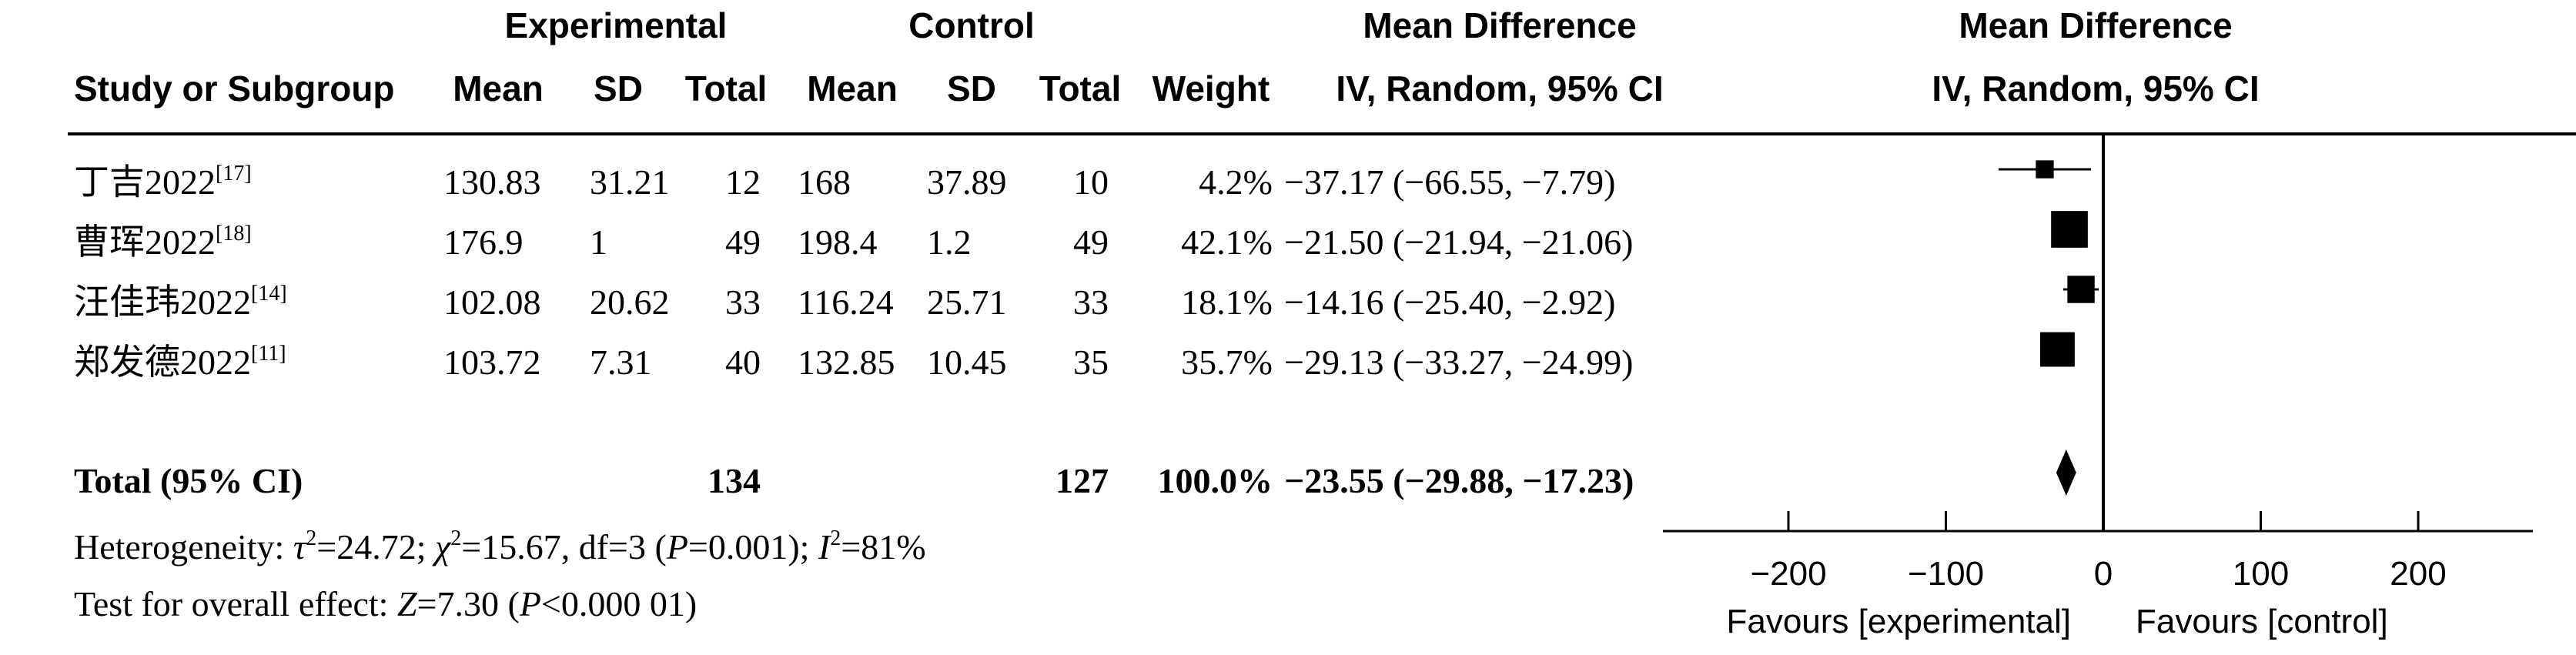 This screenshot has width=2576, height=655. Describe the element at coordinates (1459, 362) in the screenshot. I see `ci-cell: −29.13 (−33.27, −24.99)` at that location.